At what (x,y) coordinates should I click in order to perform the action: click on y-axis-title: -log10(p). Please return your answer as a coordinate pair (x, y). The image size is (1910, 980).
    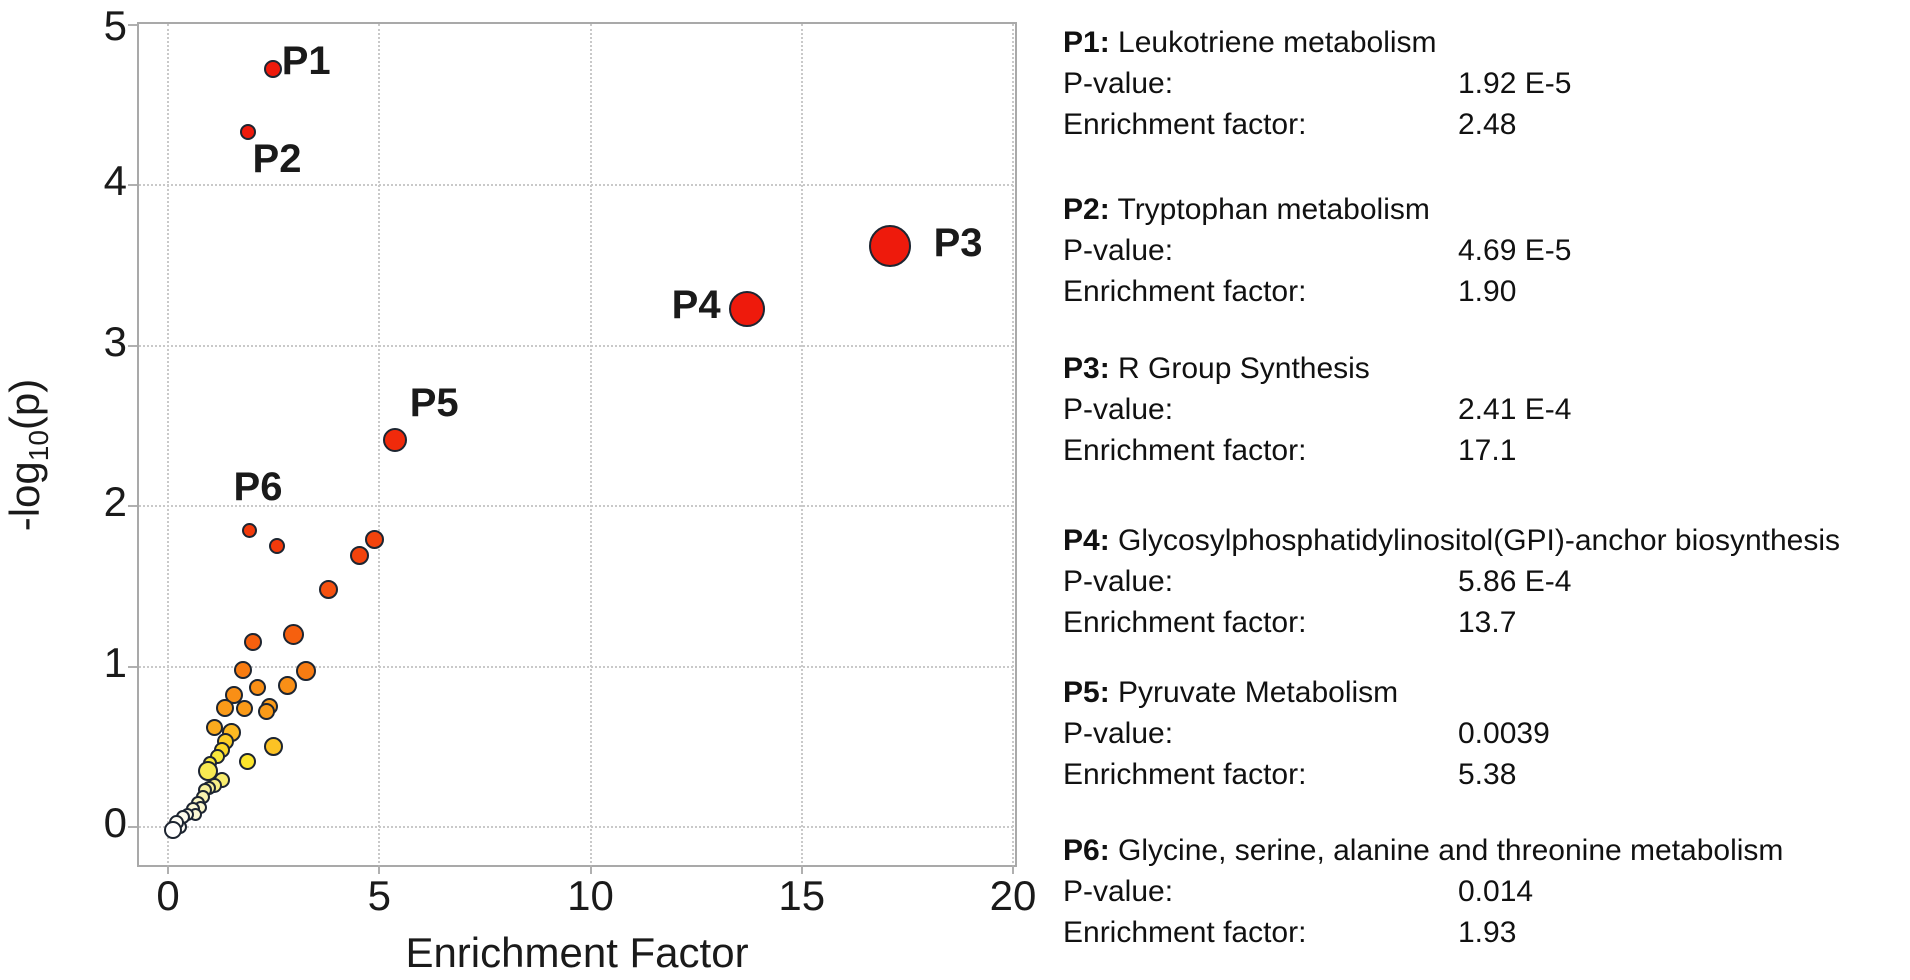
    Looking at the image, I should click on (28, 455).